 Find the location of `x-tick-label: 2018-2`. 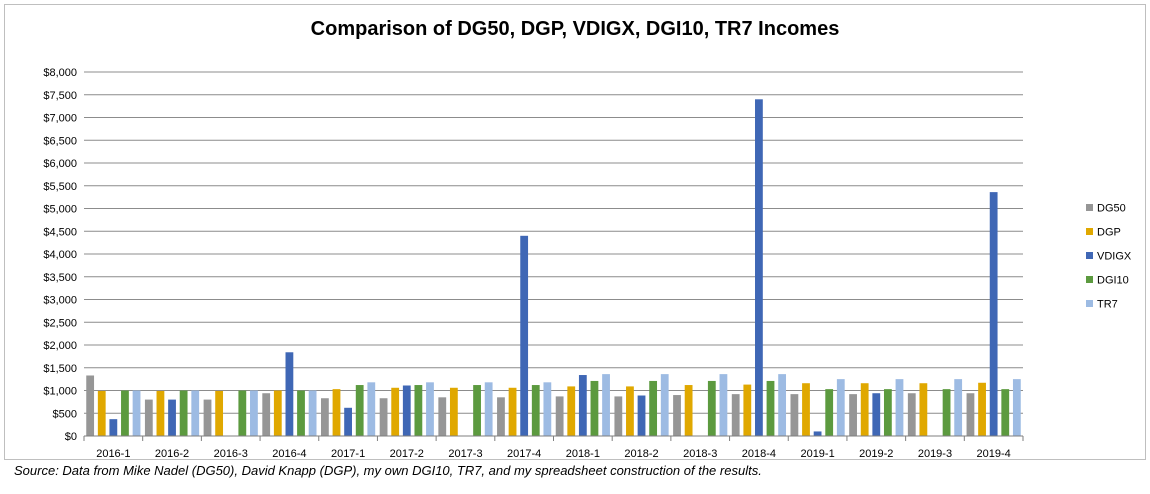

x-tick-label: 2018-2 is located at coordinates (641, 454).